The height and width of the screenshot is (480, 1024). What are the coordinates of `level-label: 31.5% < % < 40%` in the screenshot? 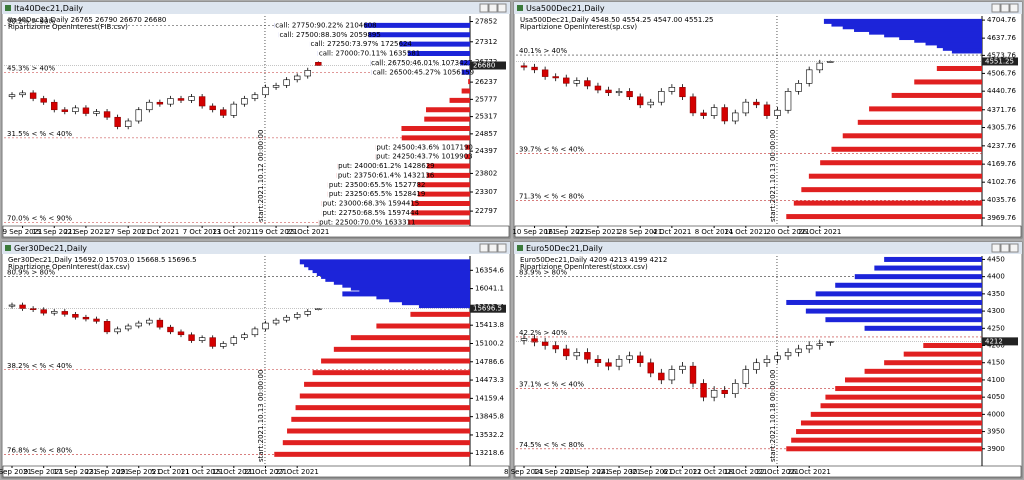 It's located at (39, 134).